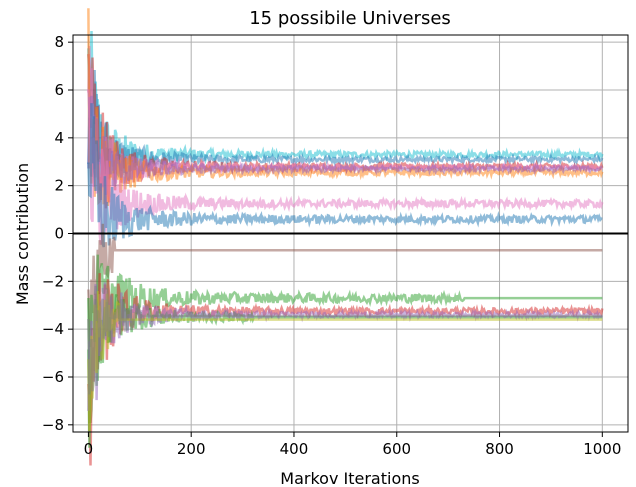  What do you see at coordinates (294, 449) in the screenshot?
I see `x-tick-label: 400` at bounding box center [294, 449].